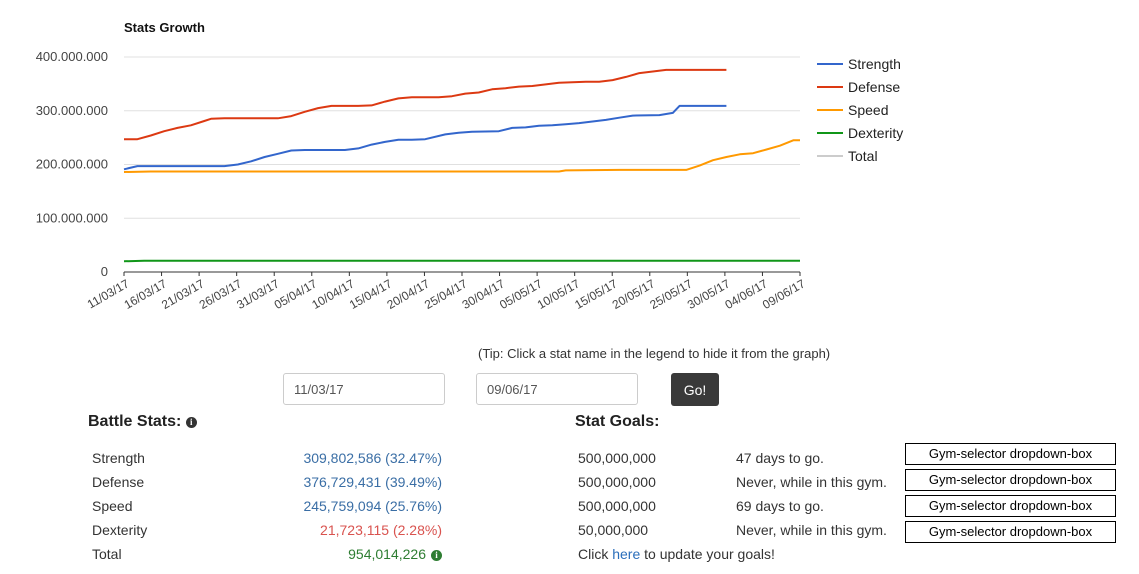  I want to click on update-suffix: to update your goals!, so click(709, 554).